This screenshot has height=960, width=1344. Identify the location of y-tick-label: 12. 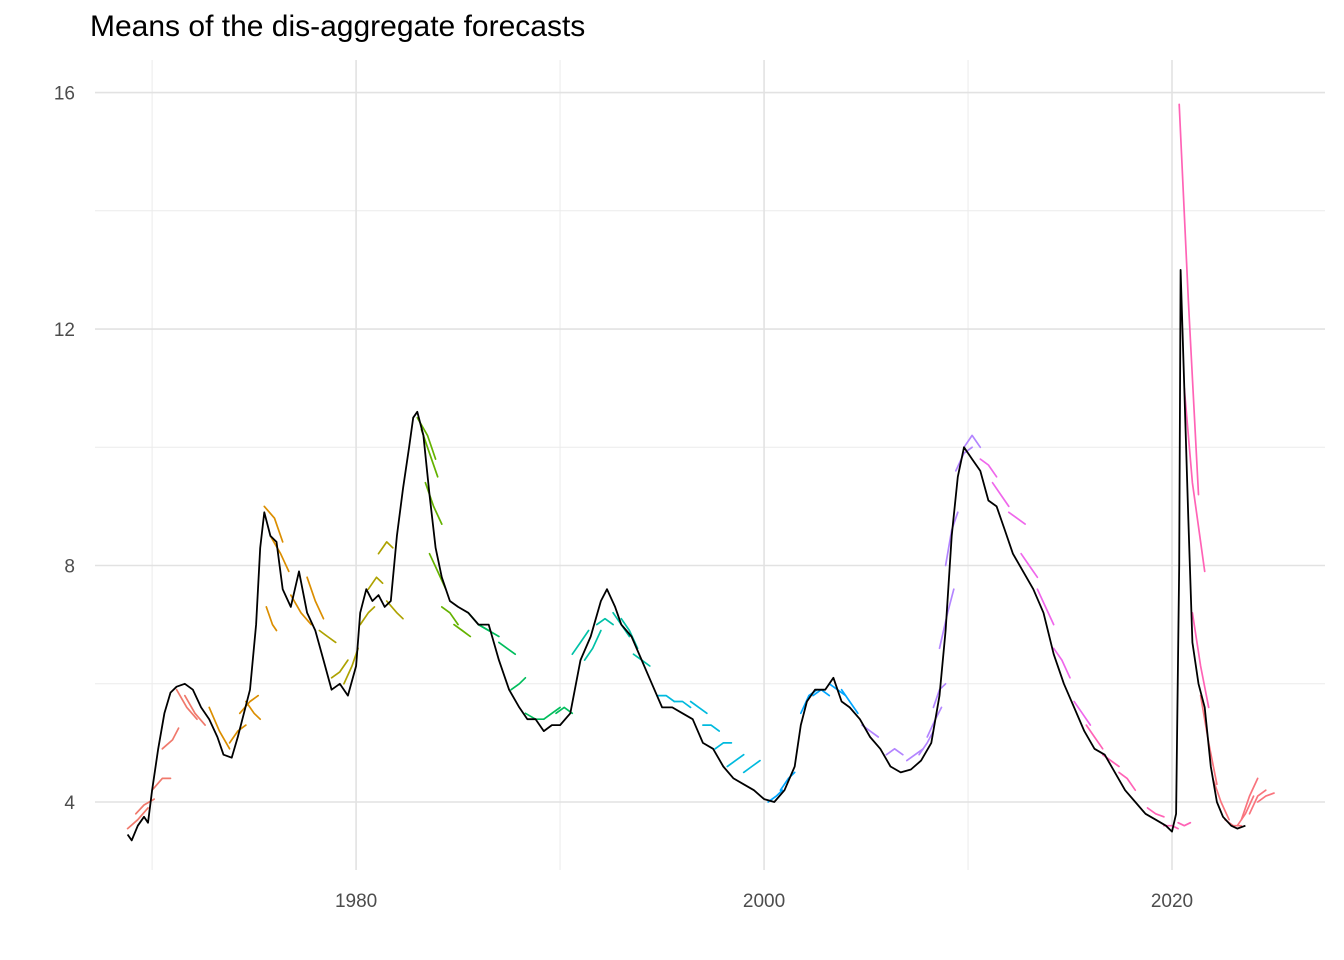
(64, 330).